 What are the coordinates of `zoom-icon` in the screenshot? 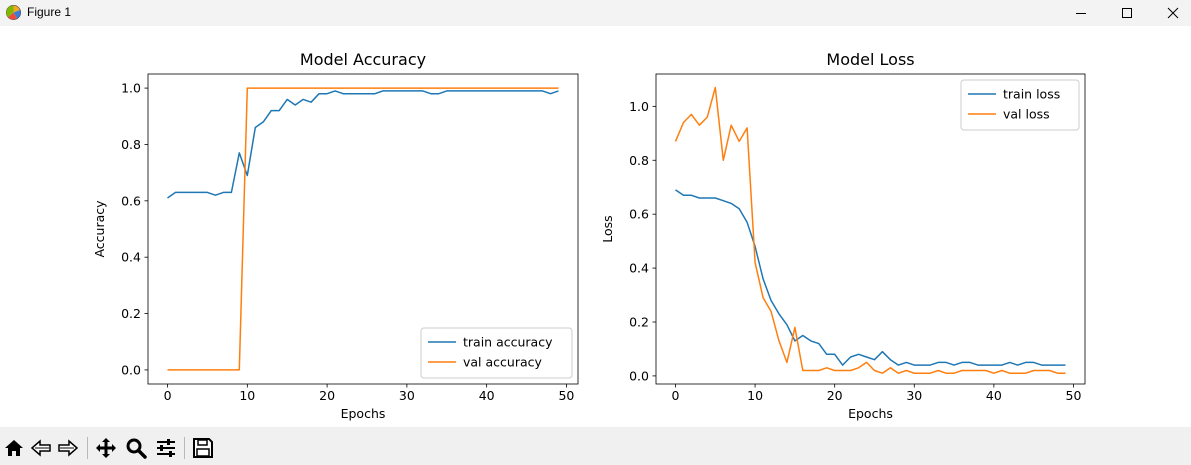 It's located at (136, 448).